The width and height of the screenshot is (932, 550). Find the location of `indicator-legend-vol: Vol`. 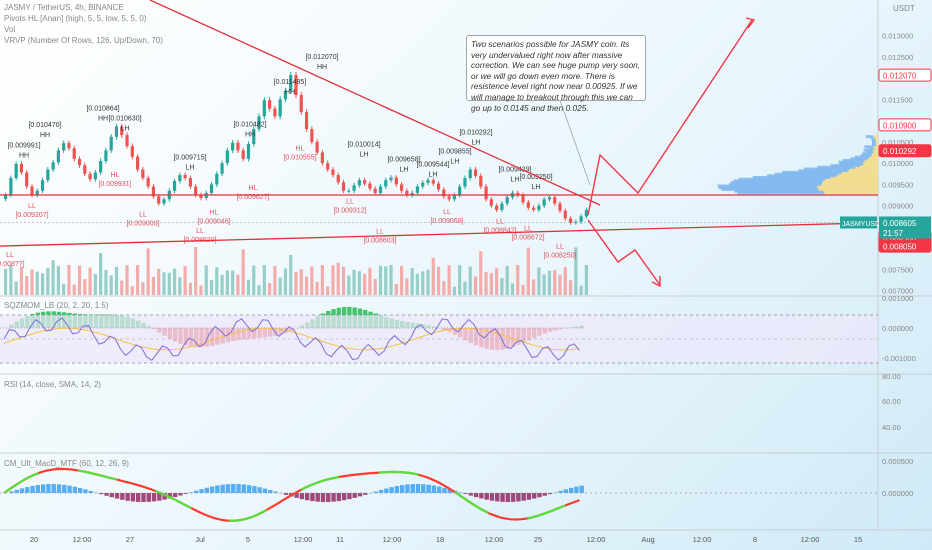

indicator-legend-vol: Vol is located at coordinates (9, 29).